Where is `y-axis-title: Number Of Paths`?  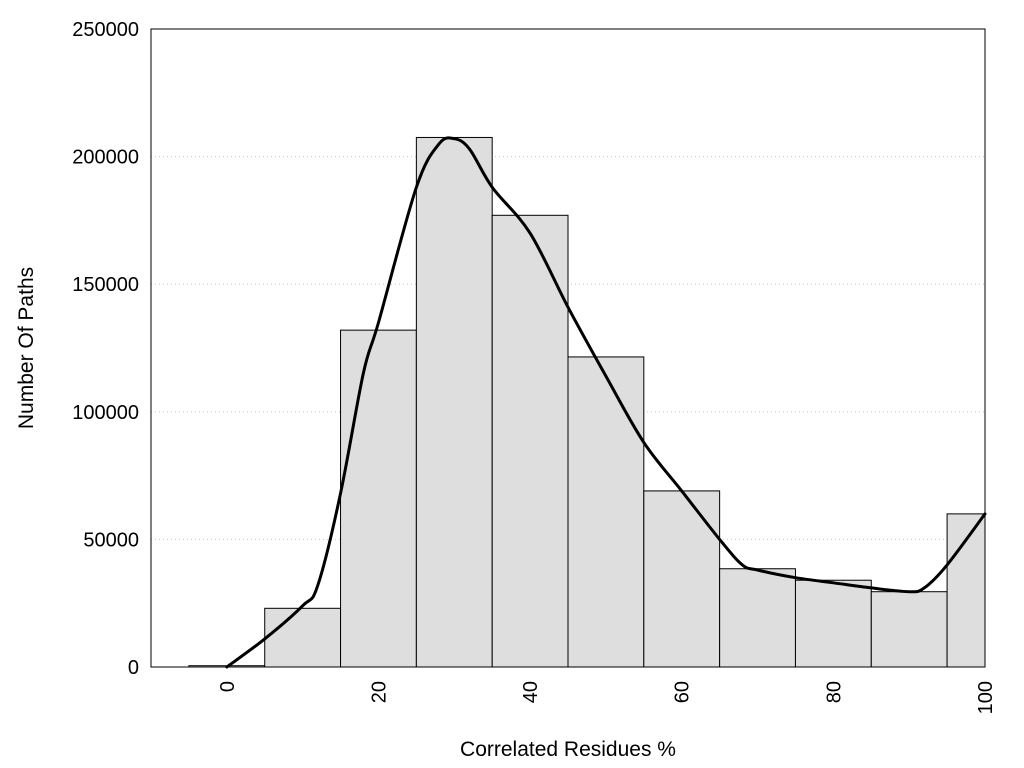
y-axis-title: Number Of Paths is located at coordinates (26, 348).